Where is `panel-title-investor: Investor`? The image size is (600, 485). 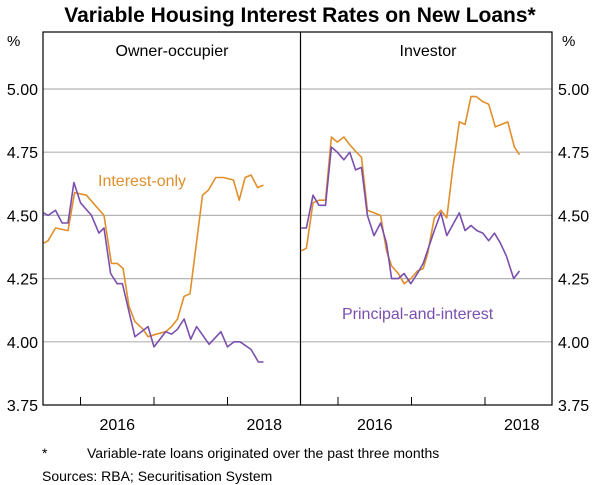 panel-title-investor: Investor is located at coordinates (429, 51).